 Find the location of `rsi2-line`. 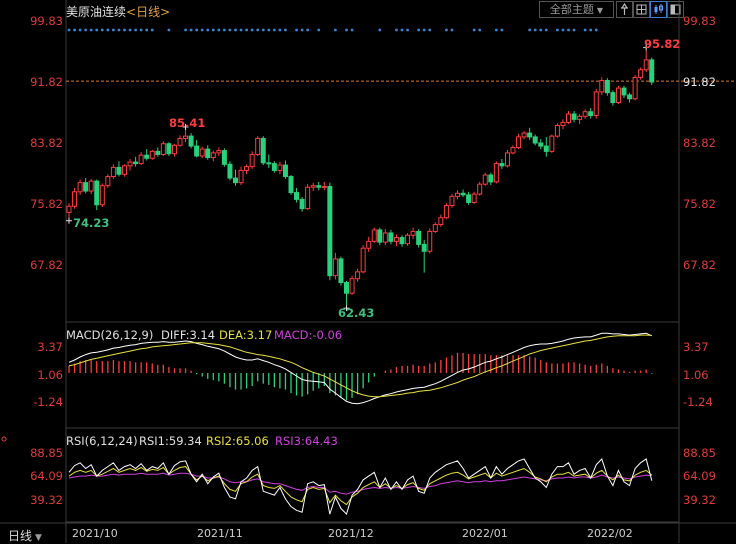

rsi2-line is located at coordinates (360, 486).